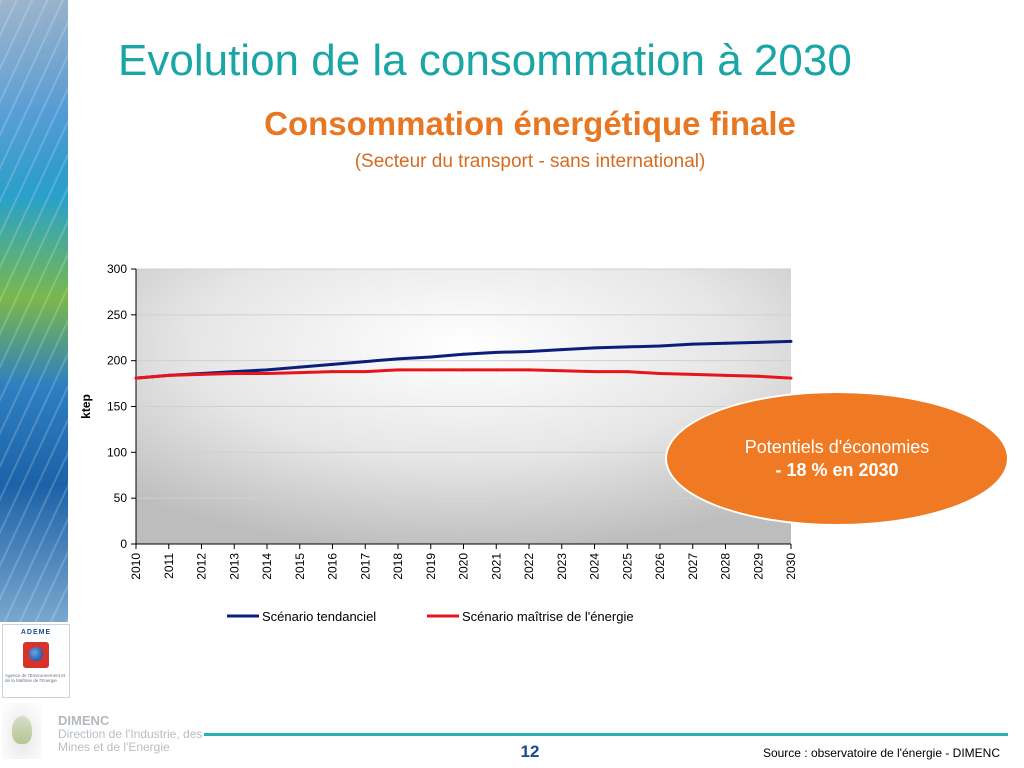  Describe the element at coordinates (169, 566) in the screenshot. I see `x-tick-label: 2011` at that location.